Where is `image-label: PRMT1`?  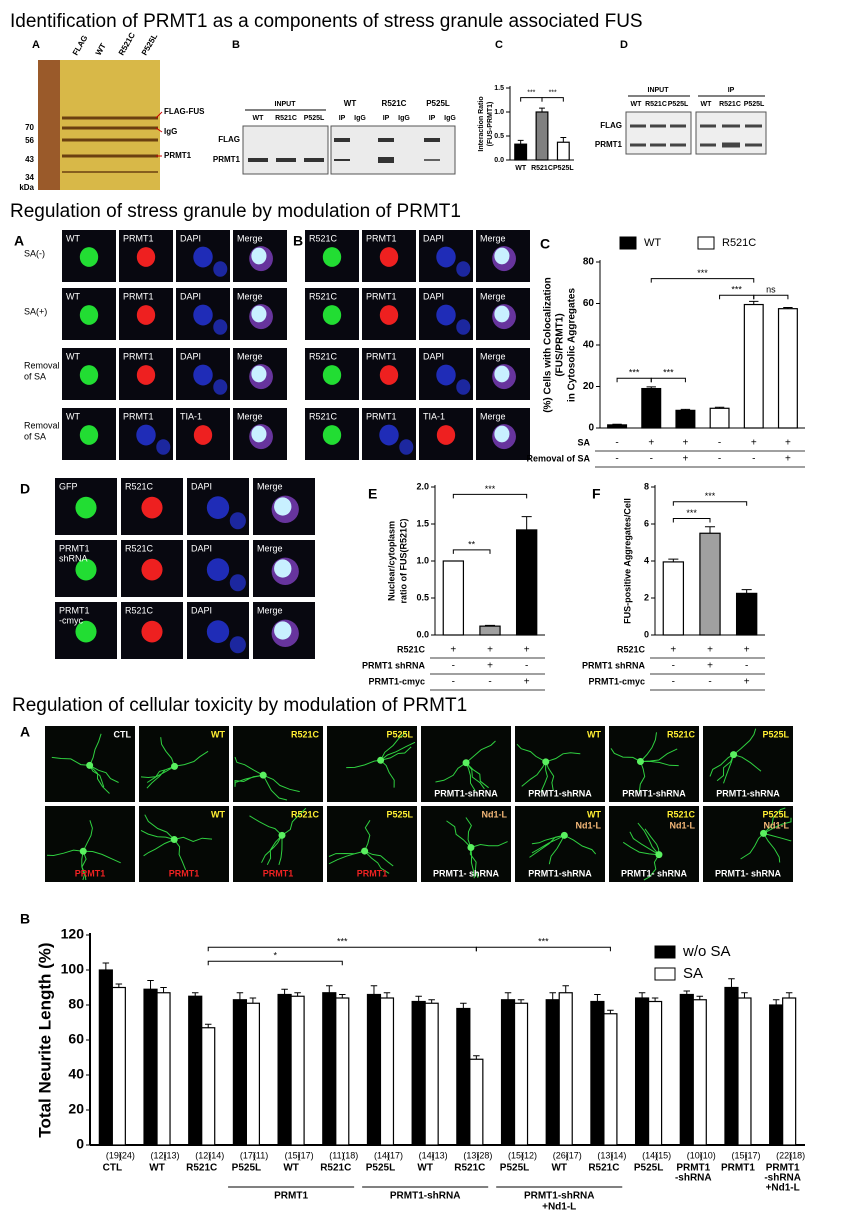 image-label: PRMT1 is located at coordinates (278, 873).